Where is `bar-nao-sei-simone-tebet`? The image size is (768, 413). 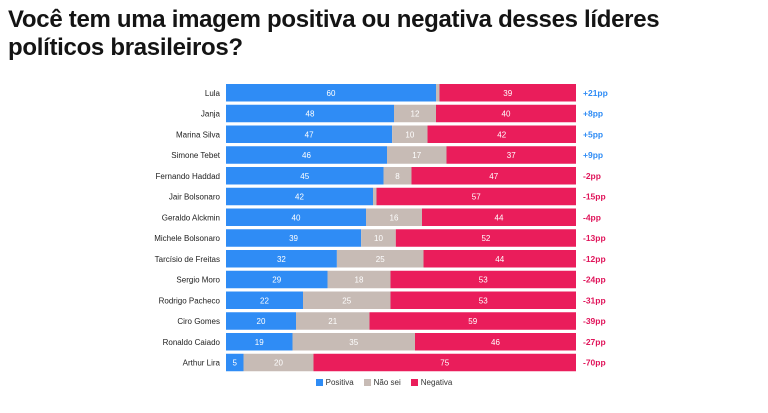
bar-nao-sei-simone-tebet is located at coordinates (417, 155).